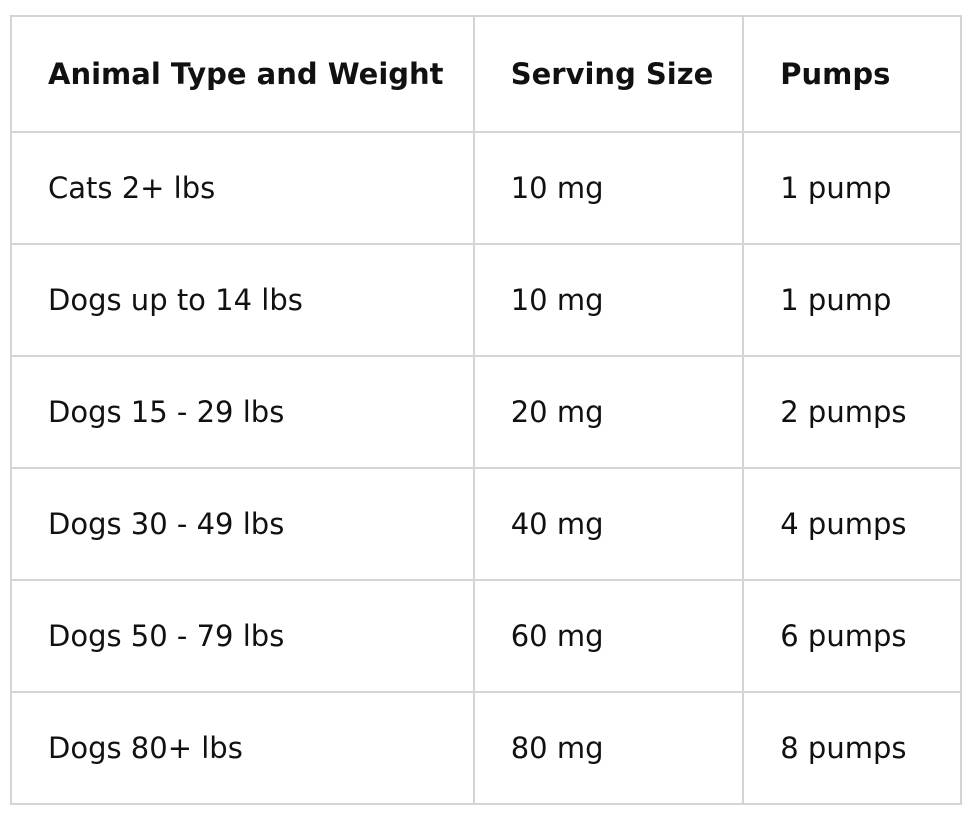 This screenshot has width=973, height=839. What do you see at coordinates (852, 412) in the screenshot?
I see `table-cell: 2 pumps` at bounding box center [852, 412].